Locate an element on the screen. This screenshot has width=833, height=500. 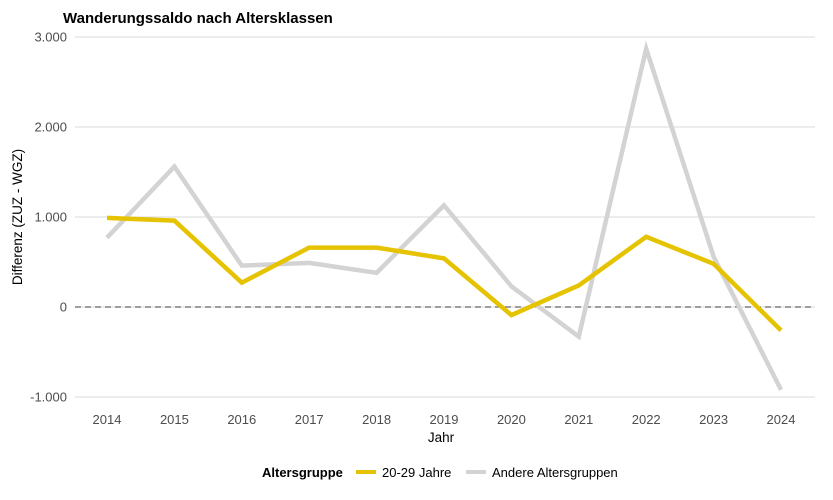
x-tick-label: 2020 is located at coordinates (511, 419).